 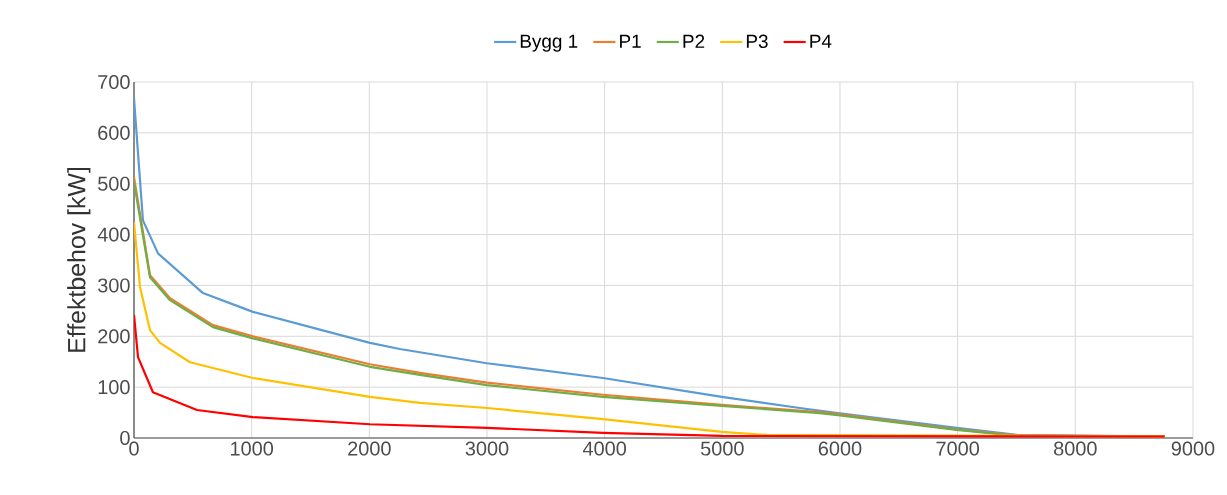 I want to click on y-axis-title: Effektbehov [kW], so click(x=79, y=259).